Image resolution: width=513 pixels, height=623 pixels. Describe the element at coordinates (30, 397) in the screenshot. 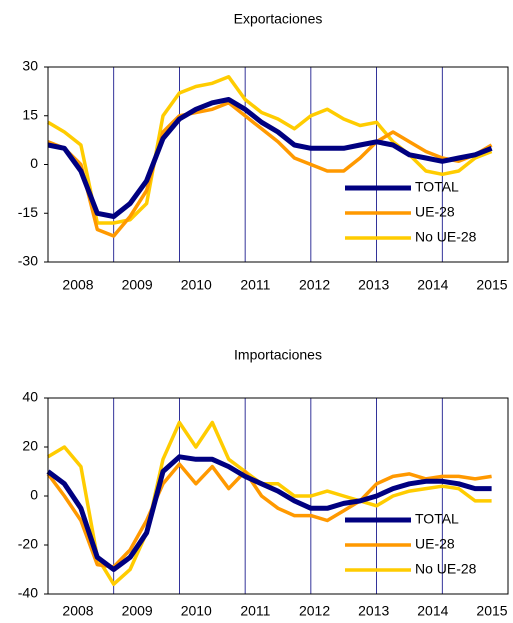

I see `y-tick-label: 40` at that location.